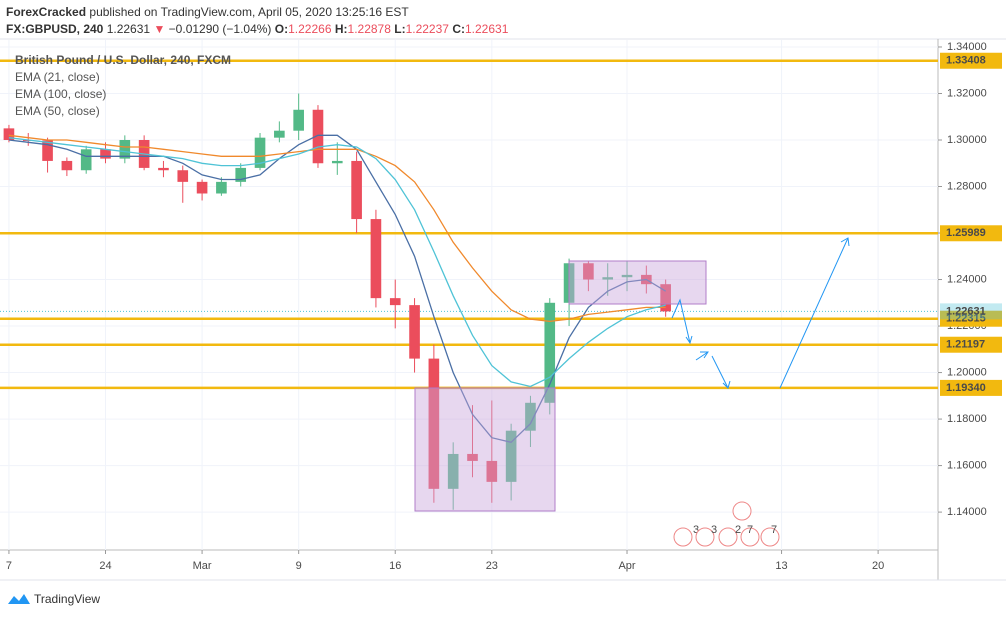 This screenshot has height=617, width=1006. What do you see at coordinates (487, 29) in the screenshot?
I see `close: 1.22631` at bounding box center [487, 29].